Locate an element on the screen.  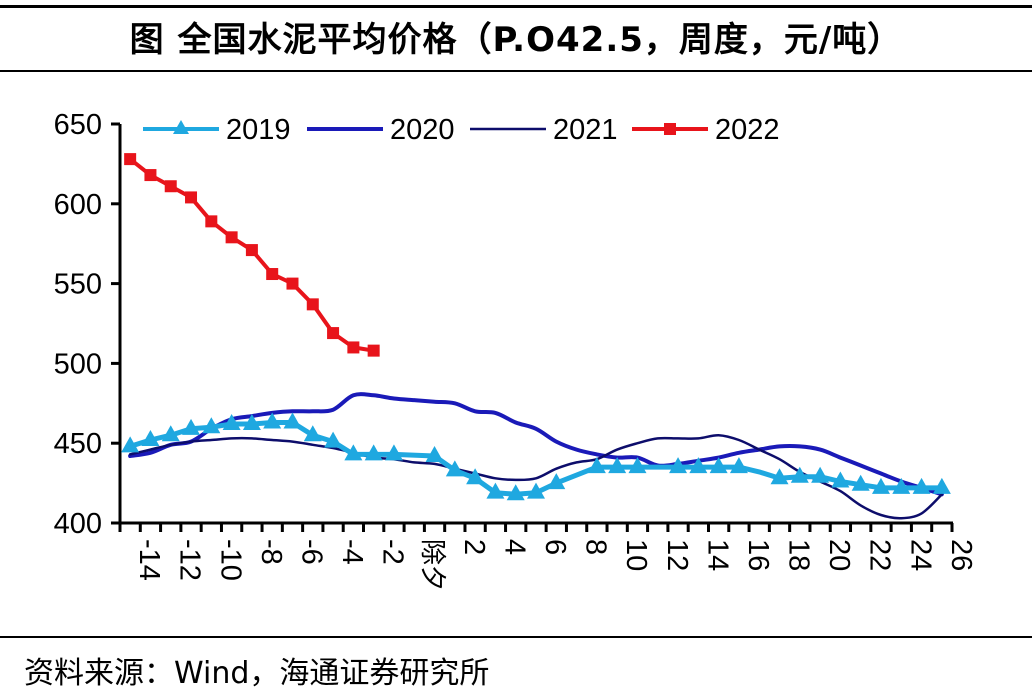
y-tick-label: 500 is located at coordinates (78, 364).